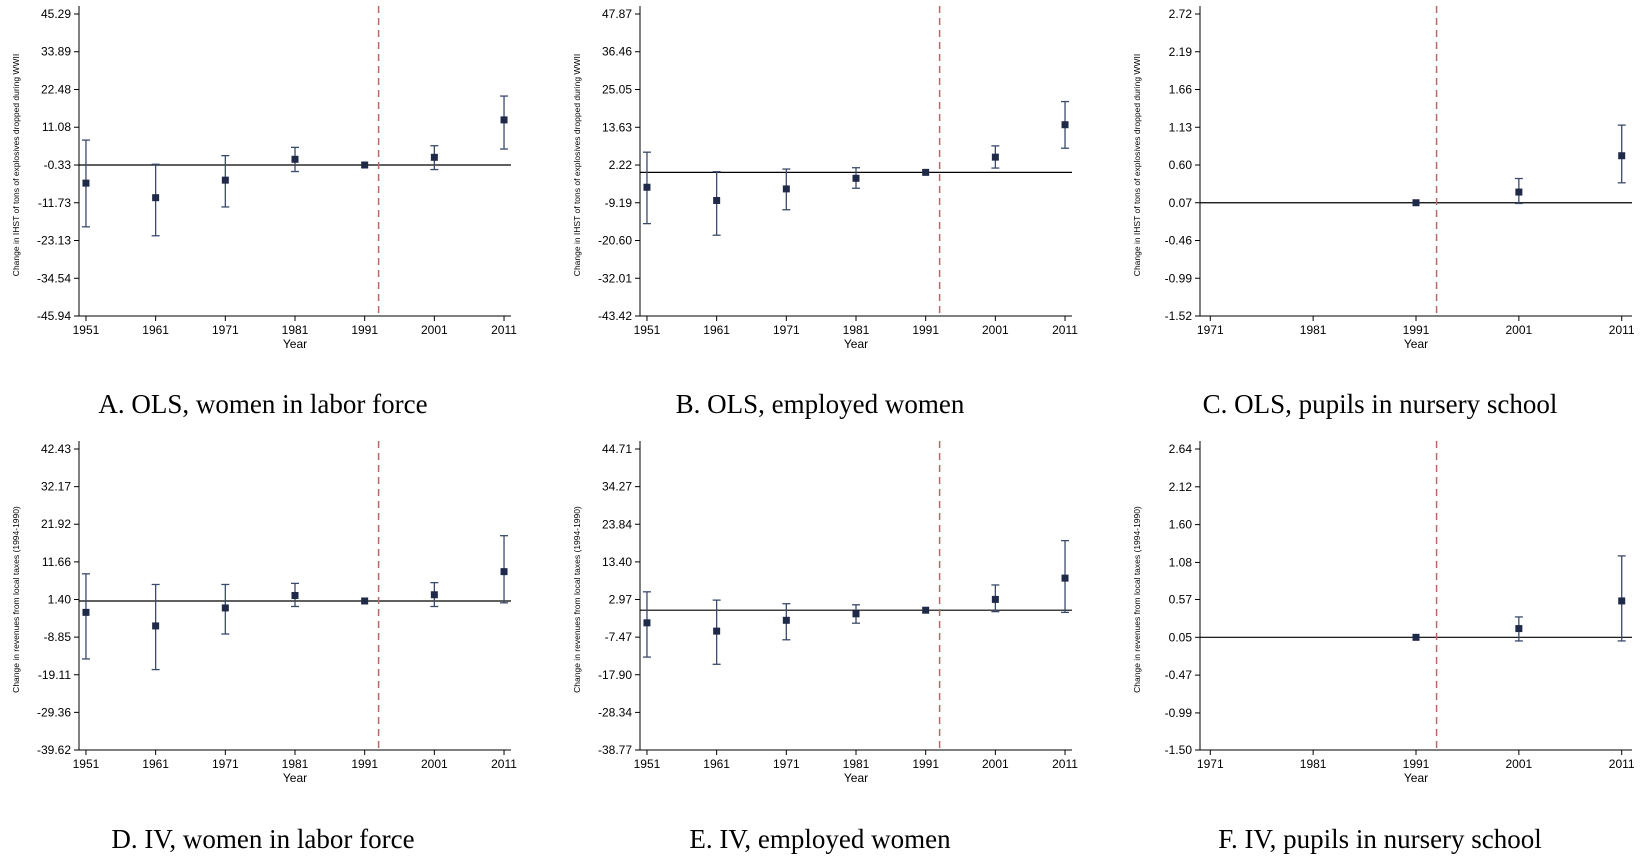 This screenshot has height=856, width=1641. What do you see at coordinates (617, 524) in the screenshot?
I see `y-tick-label: 23.84` at bounding box center [617, 524].